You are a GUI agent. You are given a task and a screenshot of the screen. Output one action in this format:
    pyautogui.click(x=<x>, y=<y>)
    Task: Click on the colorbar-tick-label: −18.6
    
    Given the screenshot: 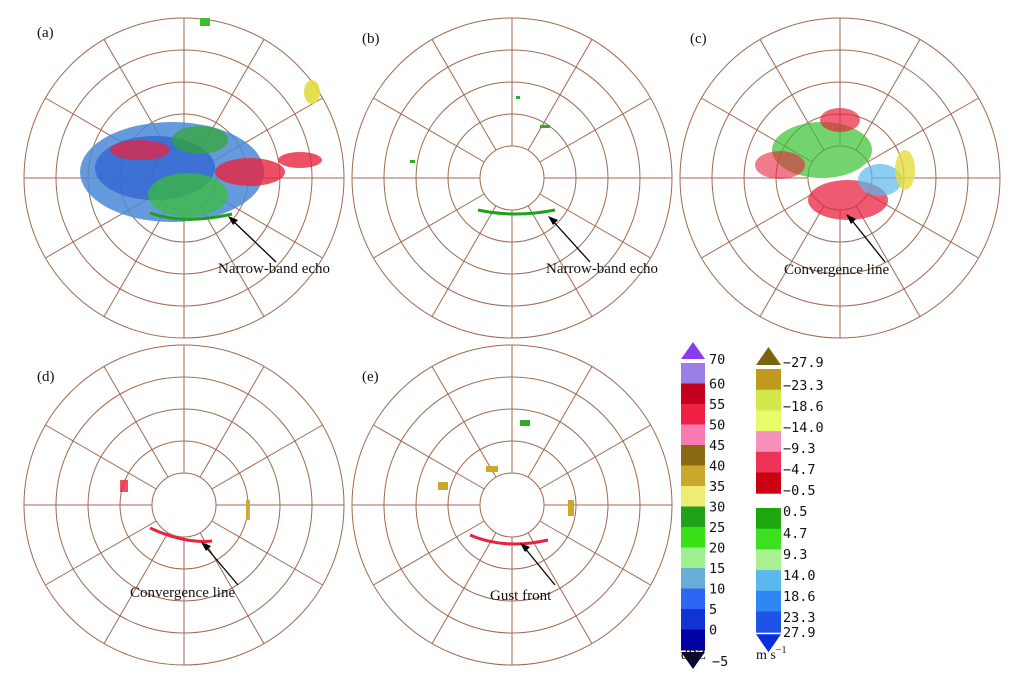 What is the action you would take?
    pyautogui.click(x=803, y=407)
    